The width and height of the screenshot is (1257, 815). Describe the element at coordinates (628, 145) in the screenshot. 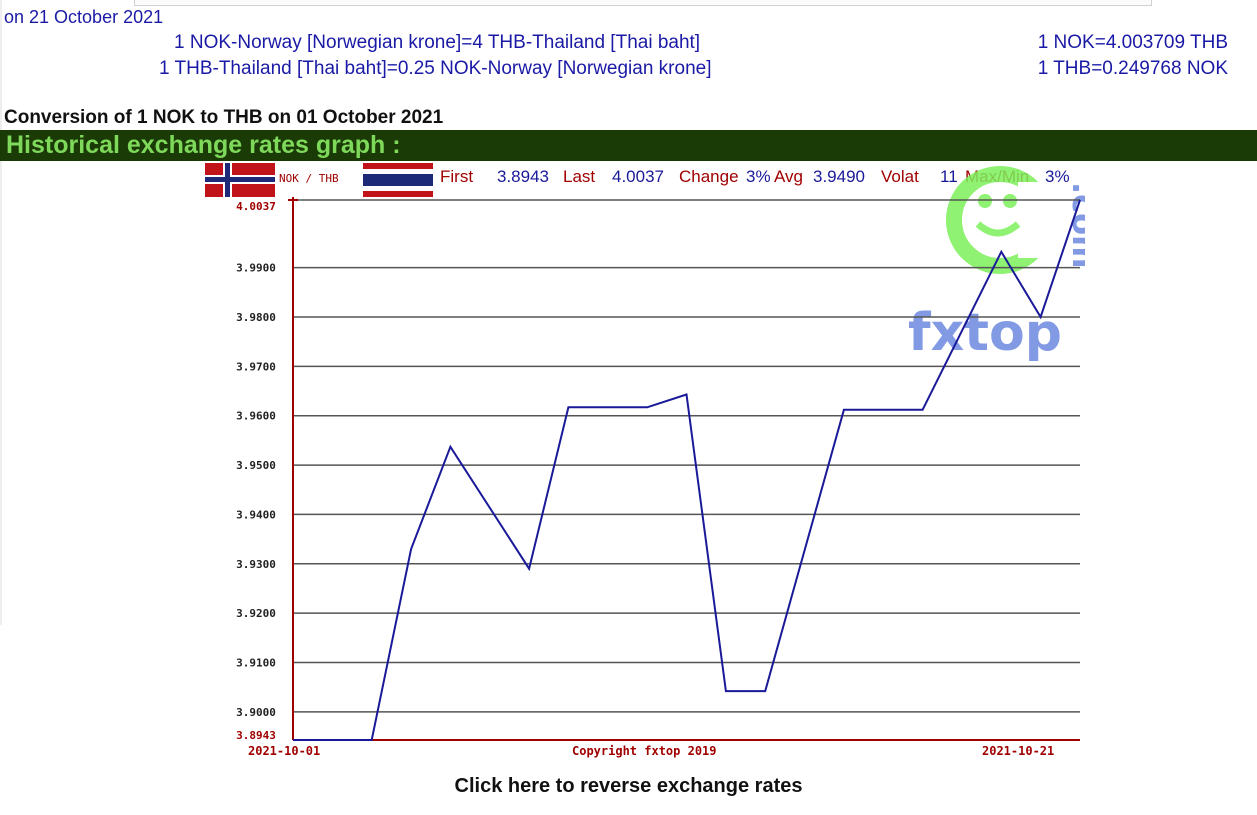

I see `history-bar: Historical exchange rates graph :` at that location.